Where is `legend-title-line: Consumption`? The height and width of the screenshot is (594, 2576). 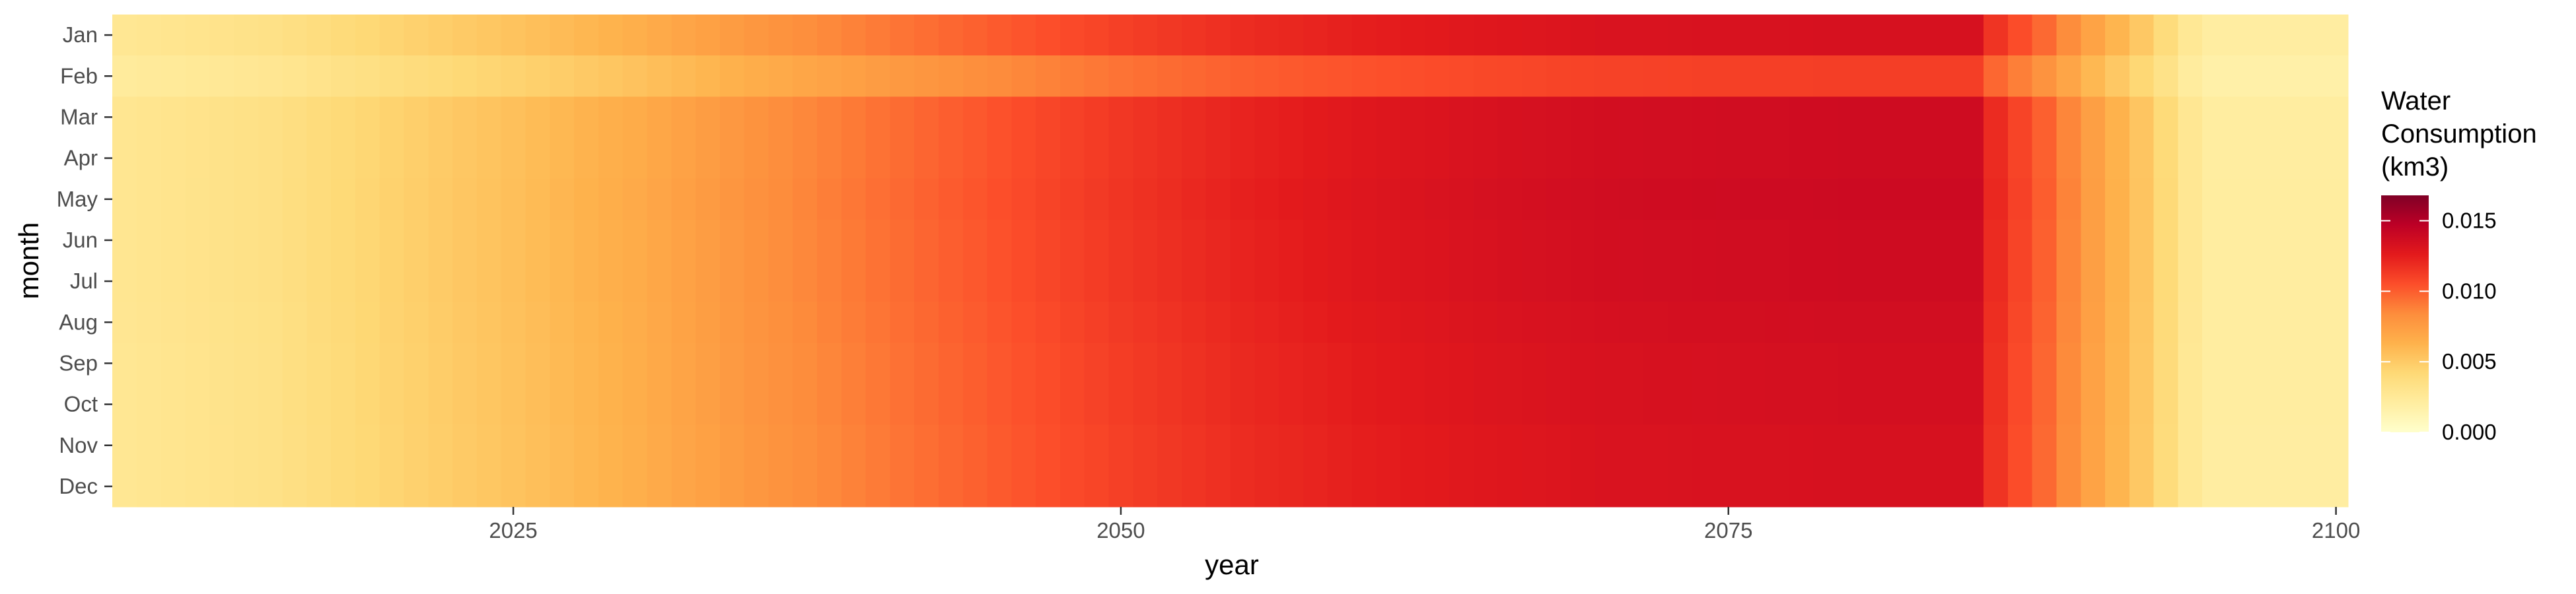 legend-title-line: Consumption is located at coordinates (2459, 133).